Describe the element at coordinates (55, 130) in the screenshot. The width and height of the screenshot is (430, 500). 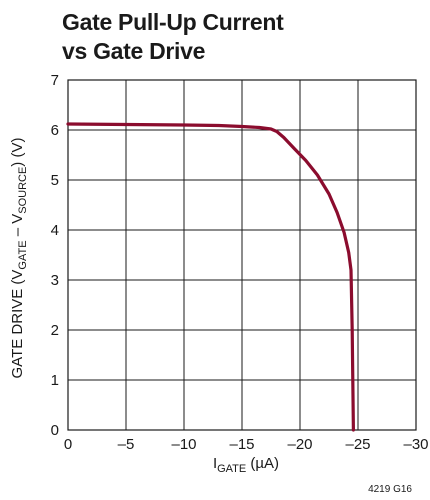
I see `y-tick-label: 6` at that location.